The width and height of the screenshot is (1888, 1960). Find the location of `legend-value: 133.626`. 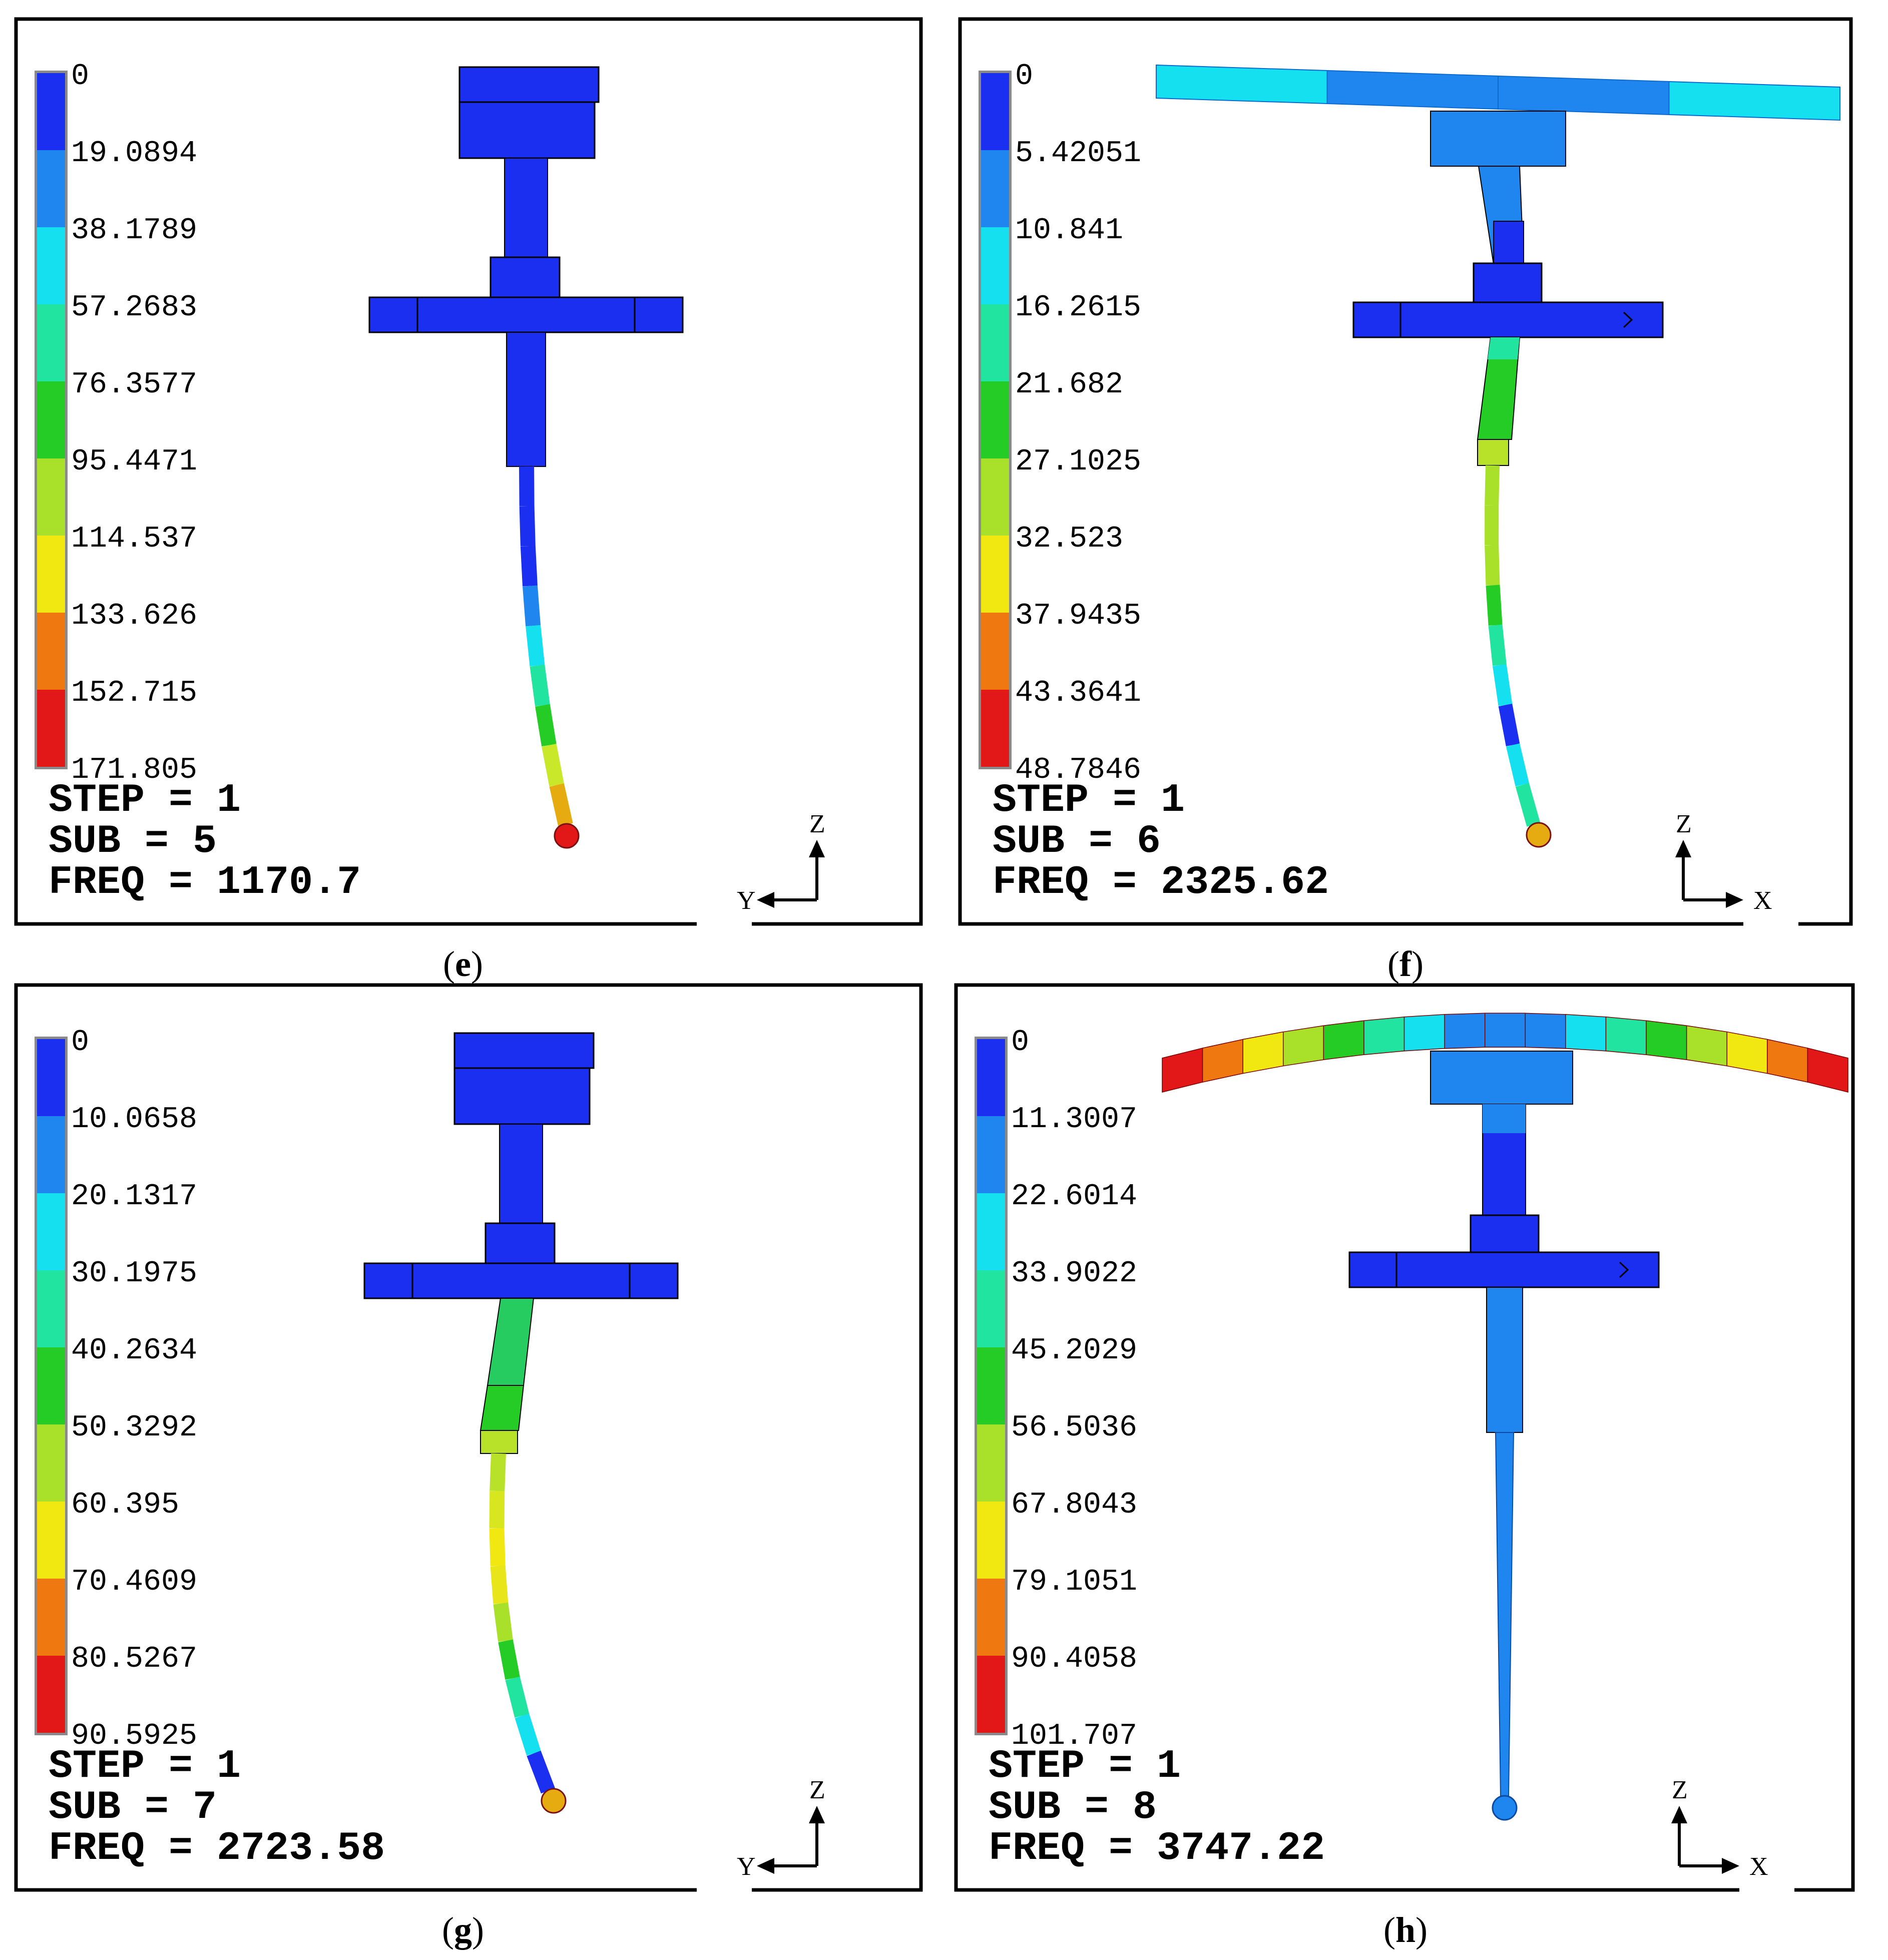

legend-value: 133.626 is located at coordinates (134, 616).